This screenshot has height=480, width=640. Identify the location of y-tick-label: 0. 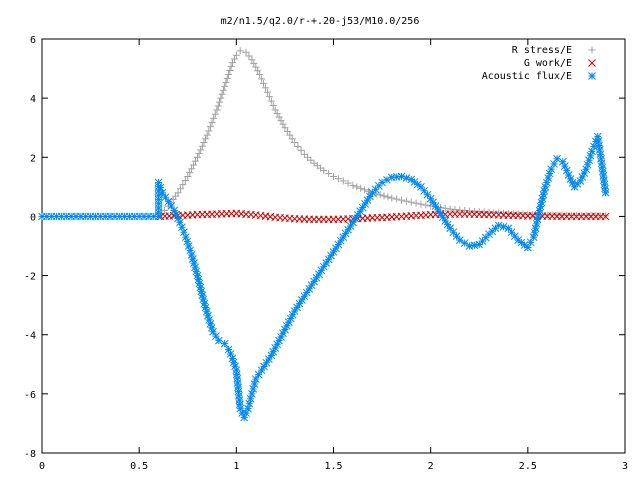
(33, 217).